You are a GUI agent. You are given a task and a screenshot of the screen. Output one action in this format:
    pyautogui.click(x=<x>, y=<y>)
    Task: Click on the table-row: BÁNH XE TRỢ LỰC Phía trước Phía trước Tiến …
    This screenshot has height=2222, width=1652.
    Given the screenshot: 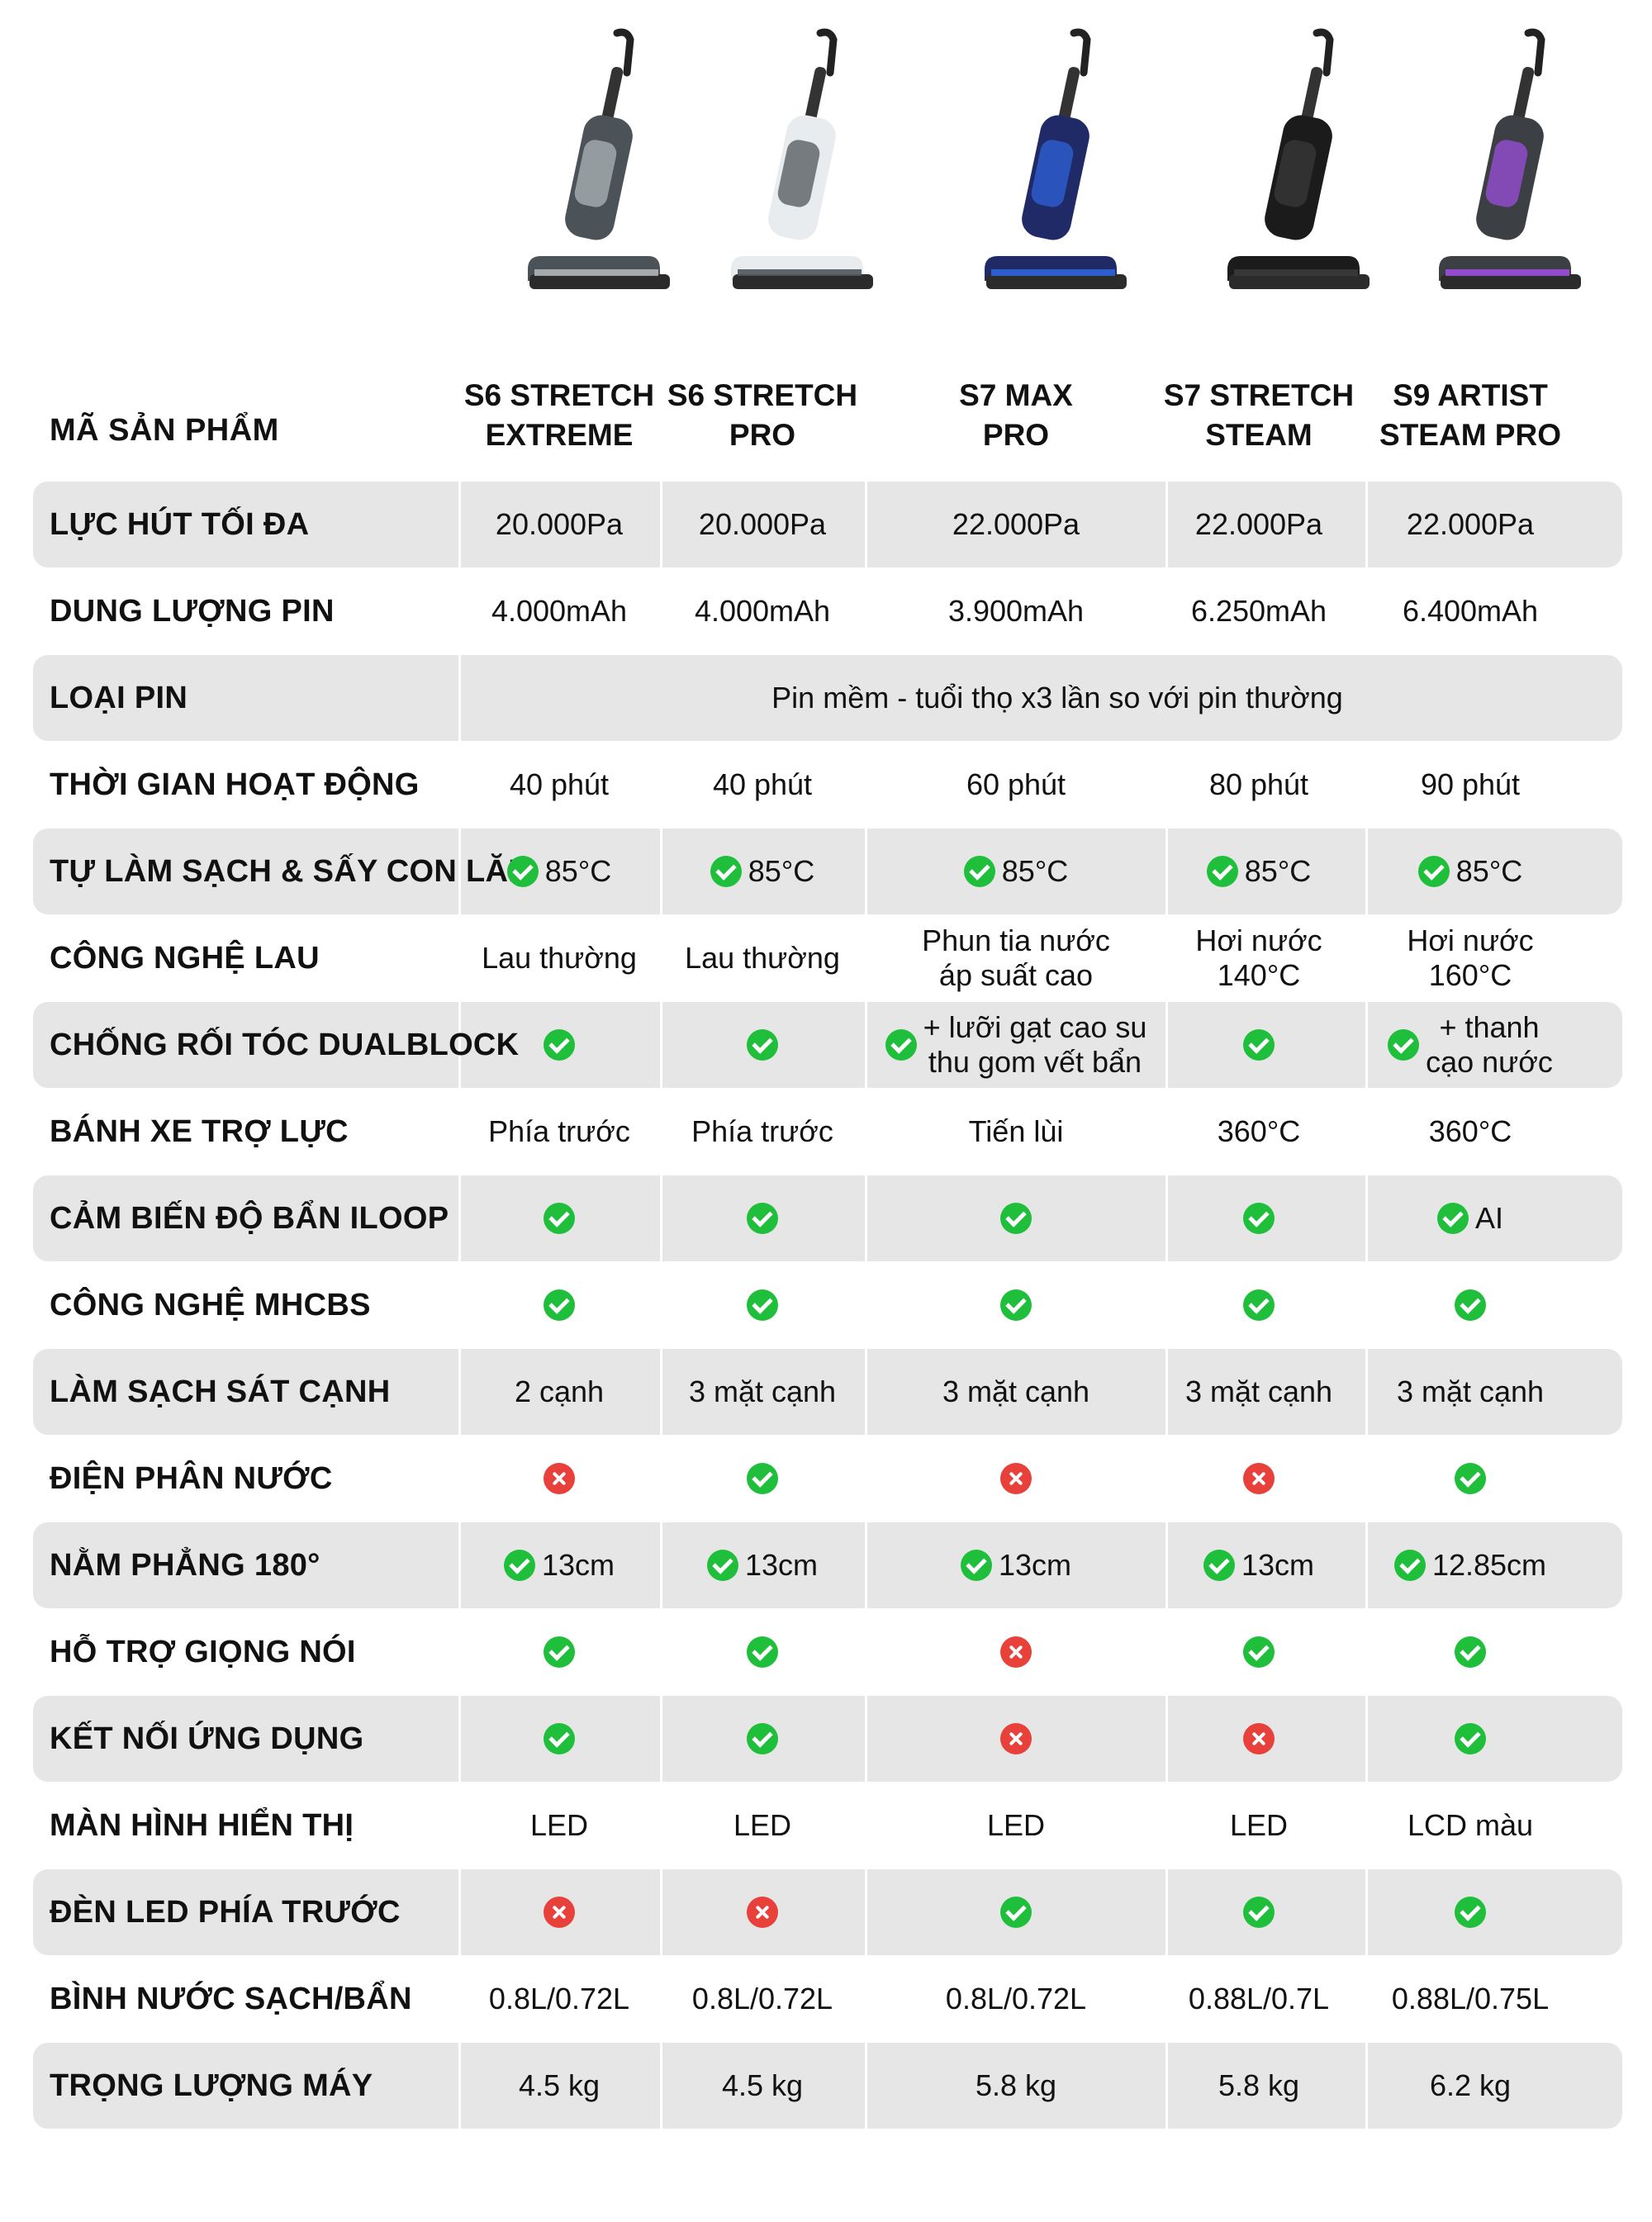 What is the action you would take?
    pyautogui.click(x=827, y=1132)
    